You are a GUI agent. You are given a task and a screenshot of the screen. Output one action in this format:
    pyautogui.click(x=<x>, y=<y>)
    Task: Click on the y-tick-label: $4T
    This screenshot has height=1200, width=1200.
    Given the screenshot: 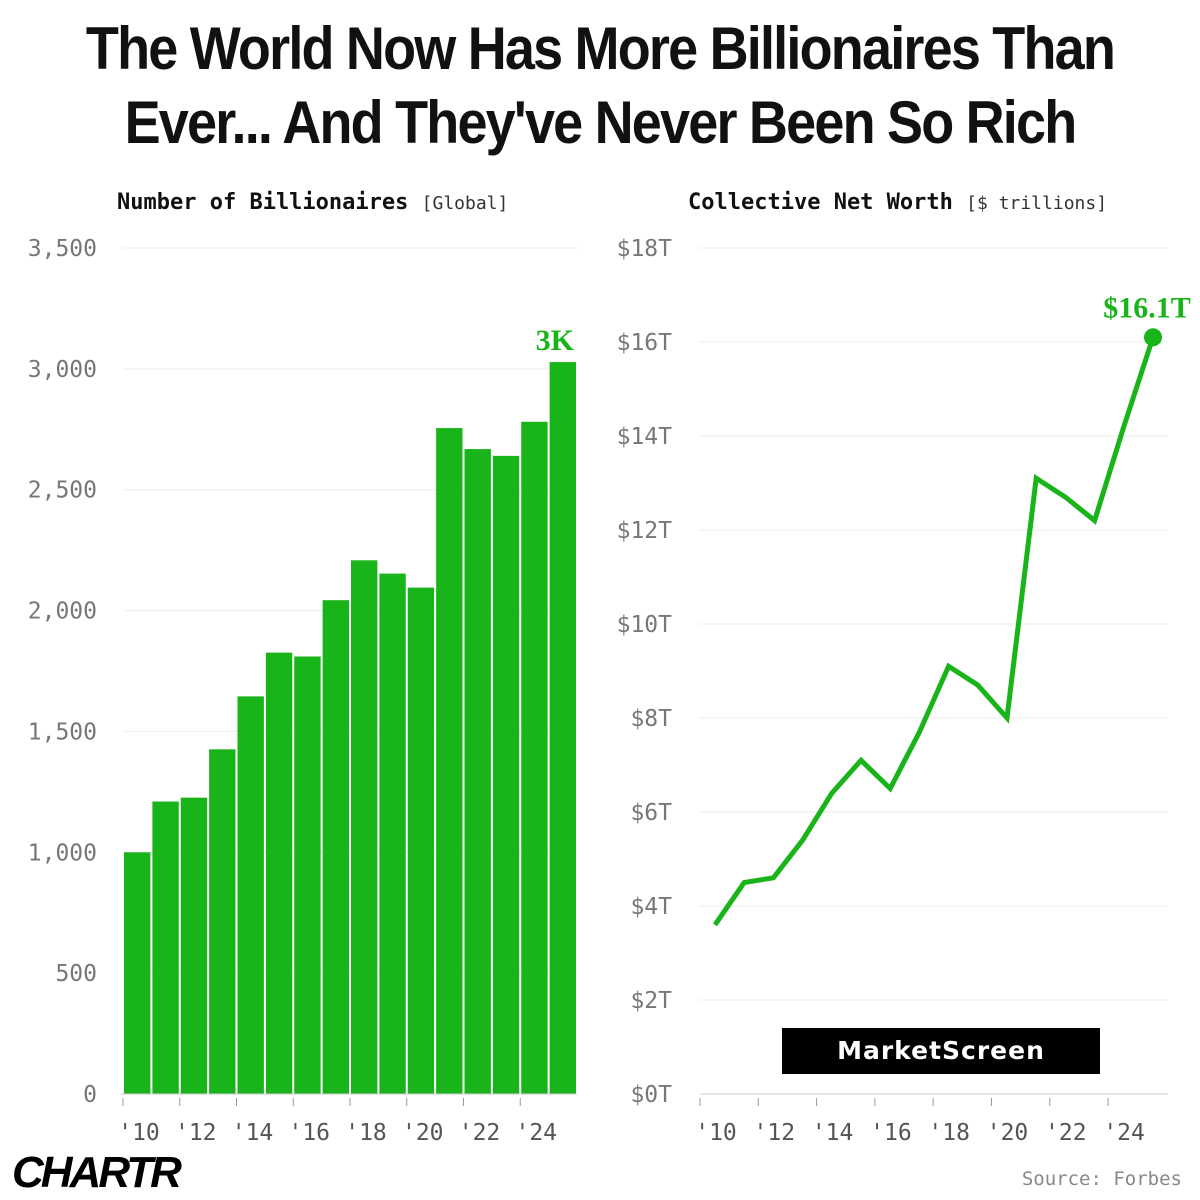 What is the action you would take?
    pyautogui.click(x=651, y=907)
    